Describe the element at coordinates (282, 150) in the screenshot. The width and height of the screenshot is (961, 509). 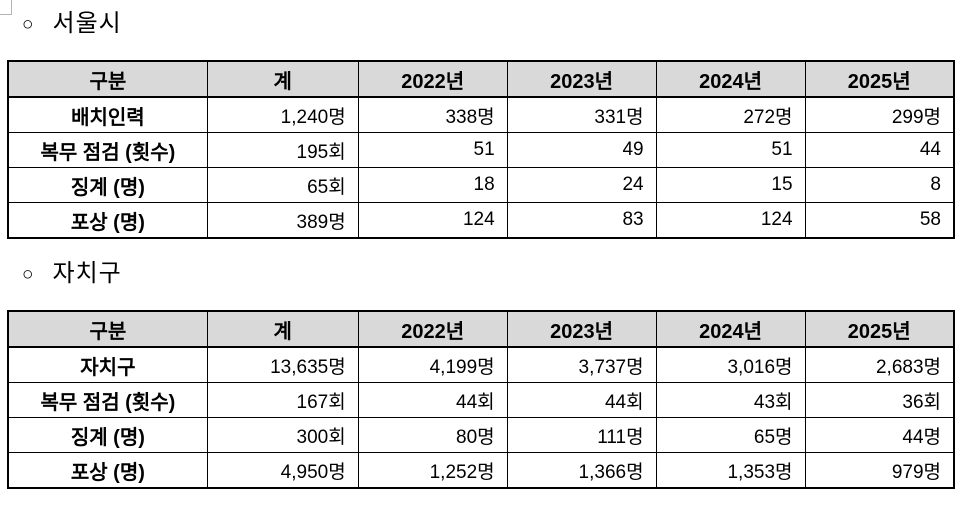
I see `cell-value: 195회` at that location.